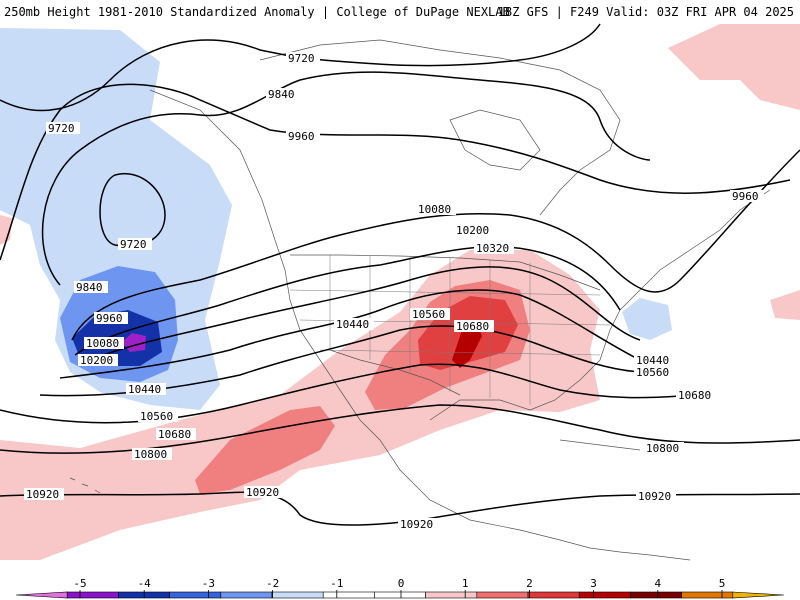  Describe the element at coordinates (695, 250) in the screenshot. I see `east-coast-line` at that location.